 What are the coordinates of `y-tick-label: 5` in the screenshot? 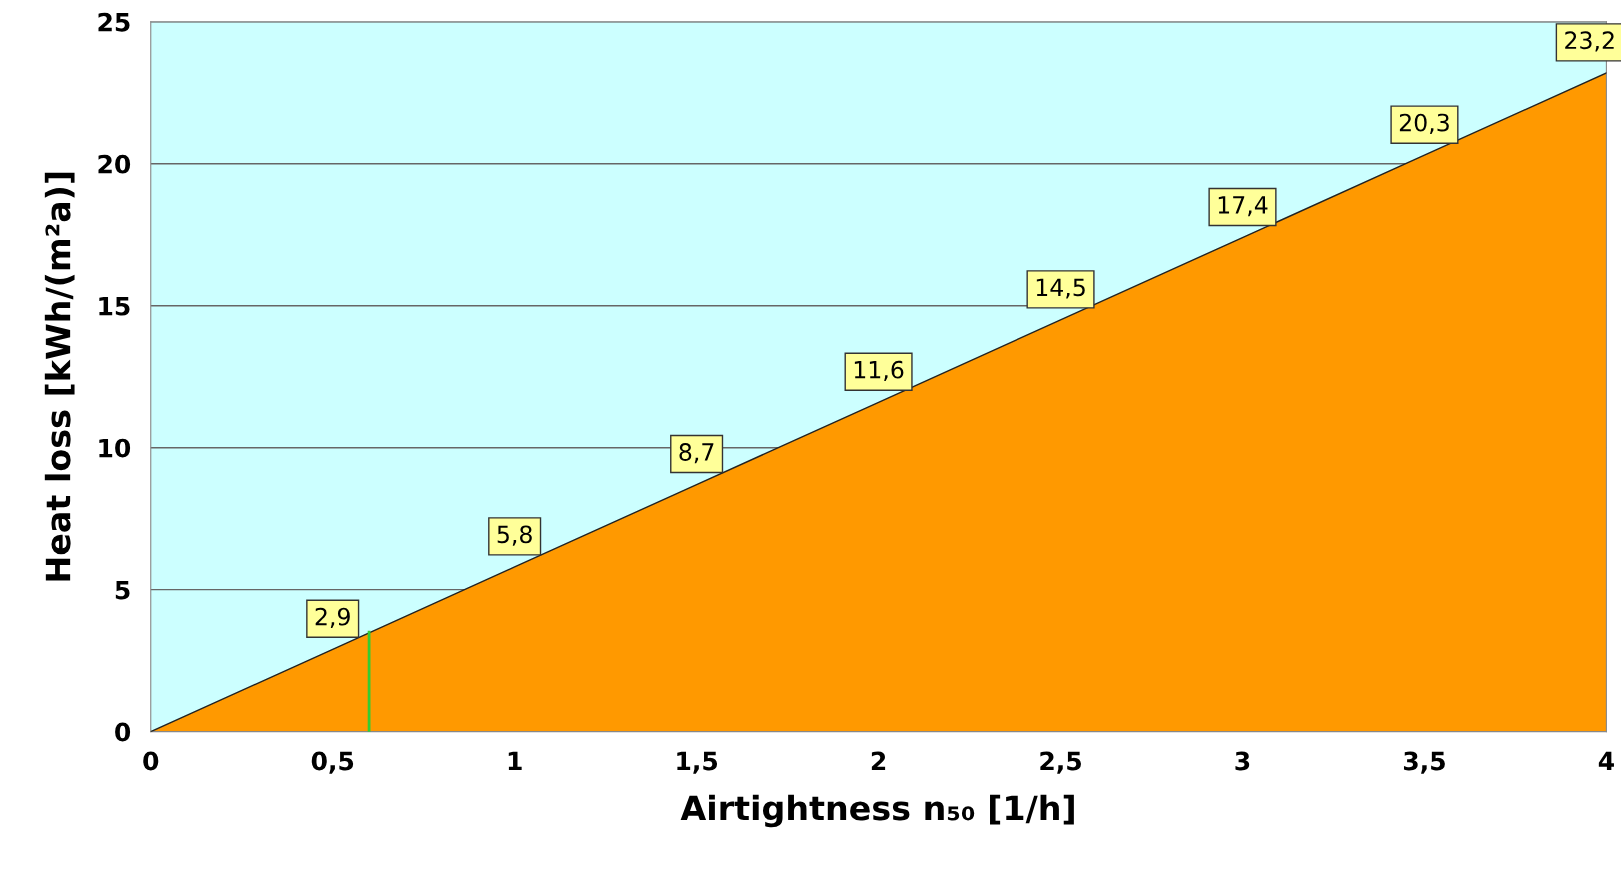 It's located at (122, 590).